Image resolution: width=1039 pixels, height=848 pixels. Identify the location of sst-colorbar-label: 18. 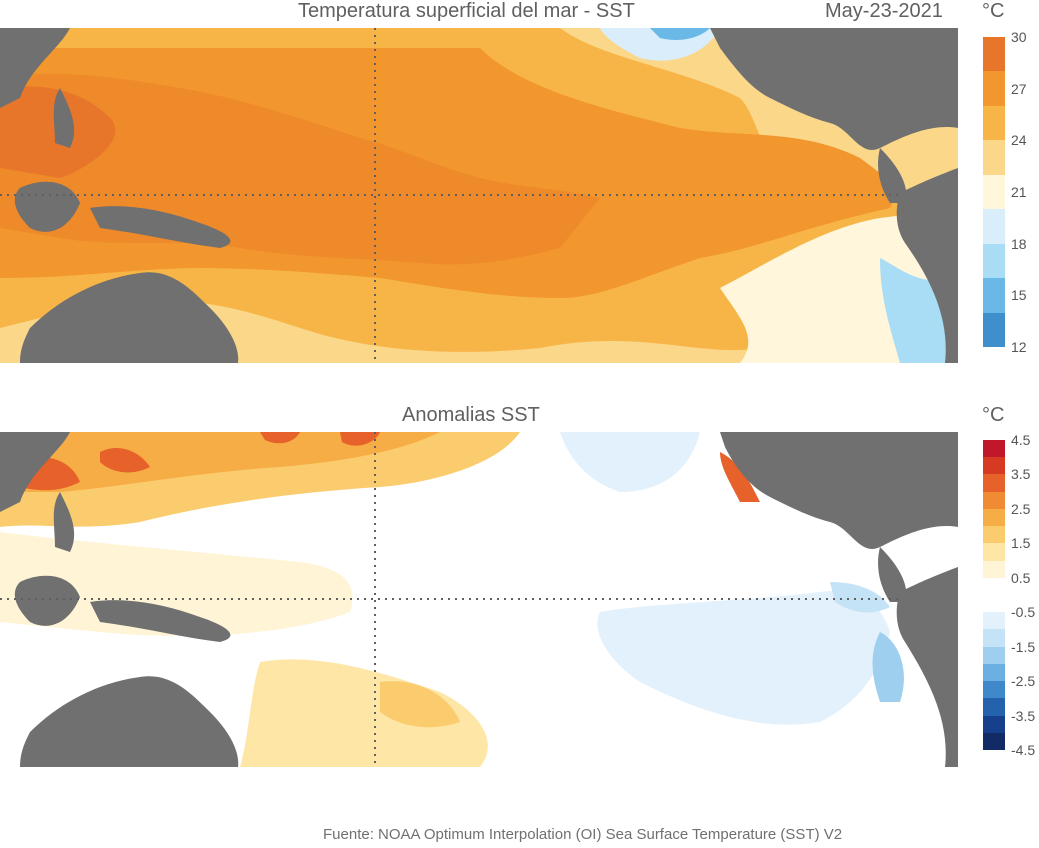
(1019, 243).